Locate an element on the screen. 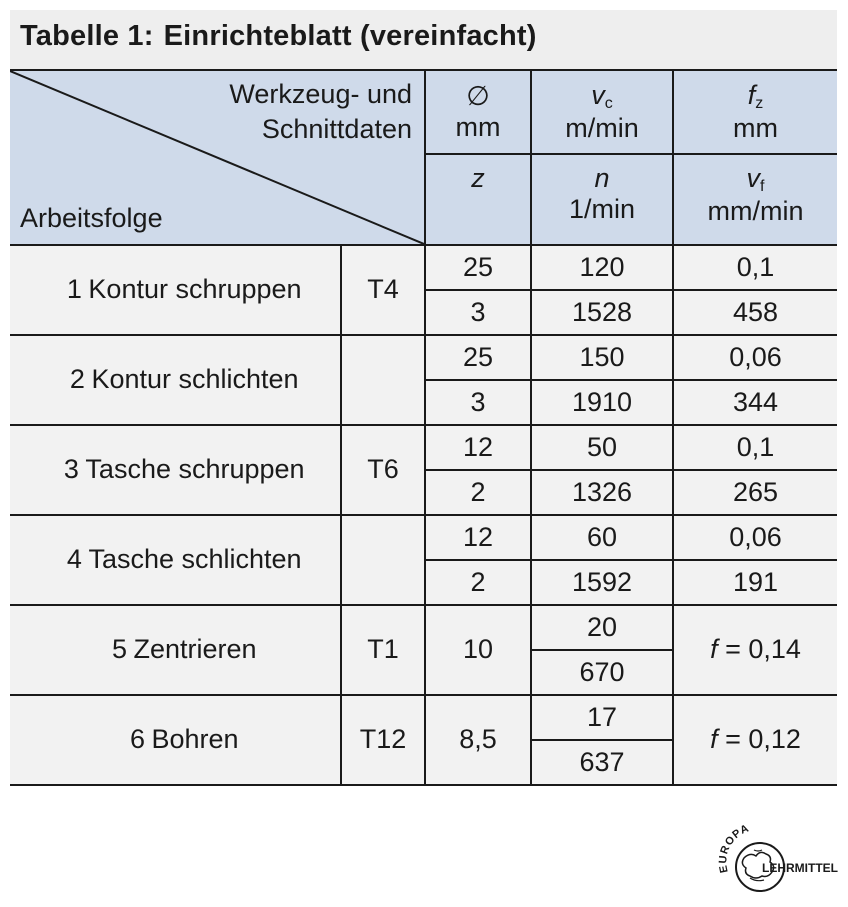 The image size is (848, 907). operation-cell: 1 Kontur schruppen is located at coordinates (176, 290).